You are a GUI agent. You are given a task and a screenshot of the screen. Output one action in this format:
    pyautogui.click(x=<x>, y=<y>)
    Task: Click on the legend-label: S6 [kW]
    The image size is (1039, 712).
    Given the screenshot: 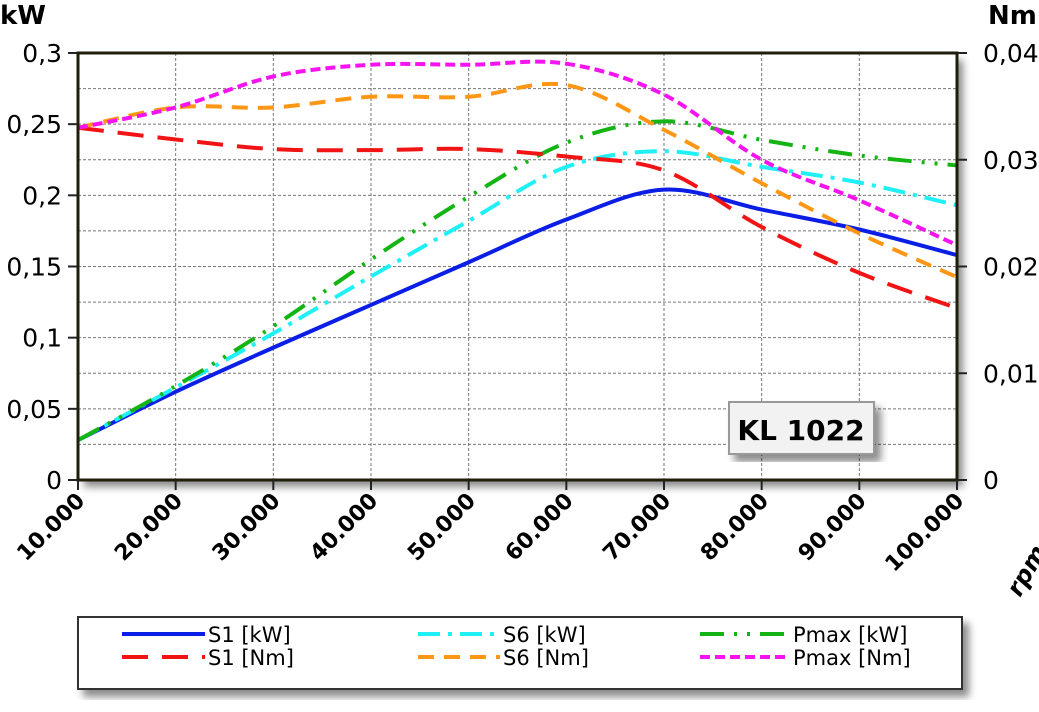 What is the action you would take?
    pyautogui.click(x=544, y=635)
    